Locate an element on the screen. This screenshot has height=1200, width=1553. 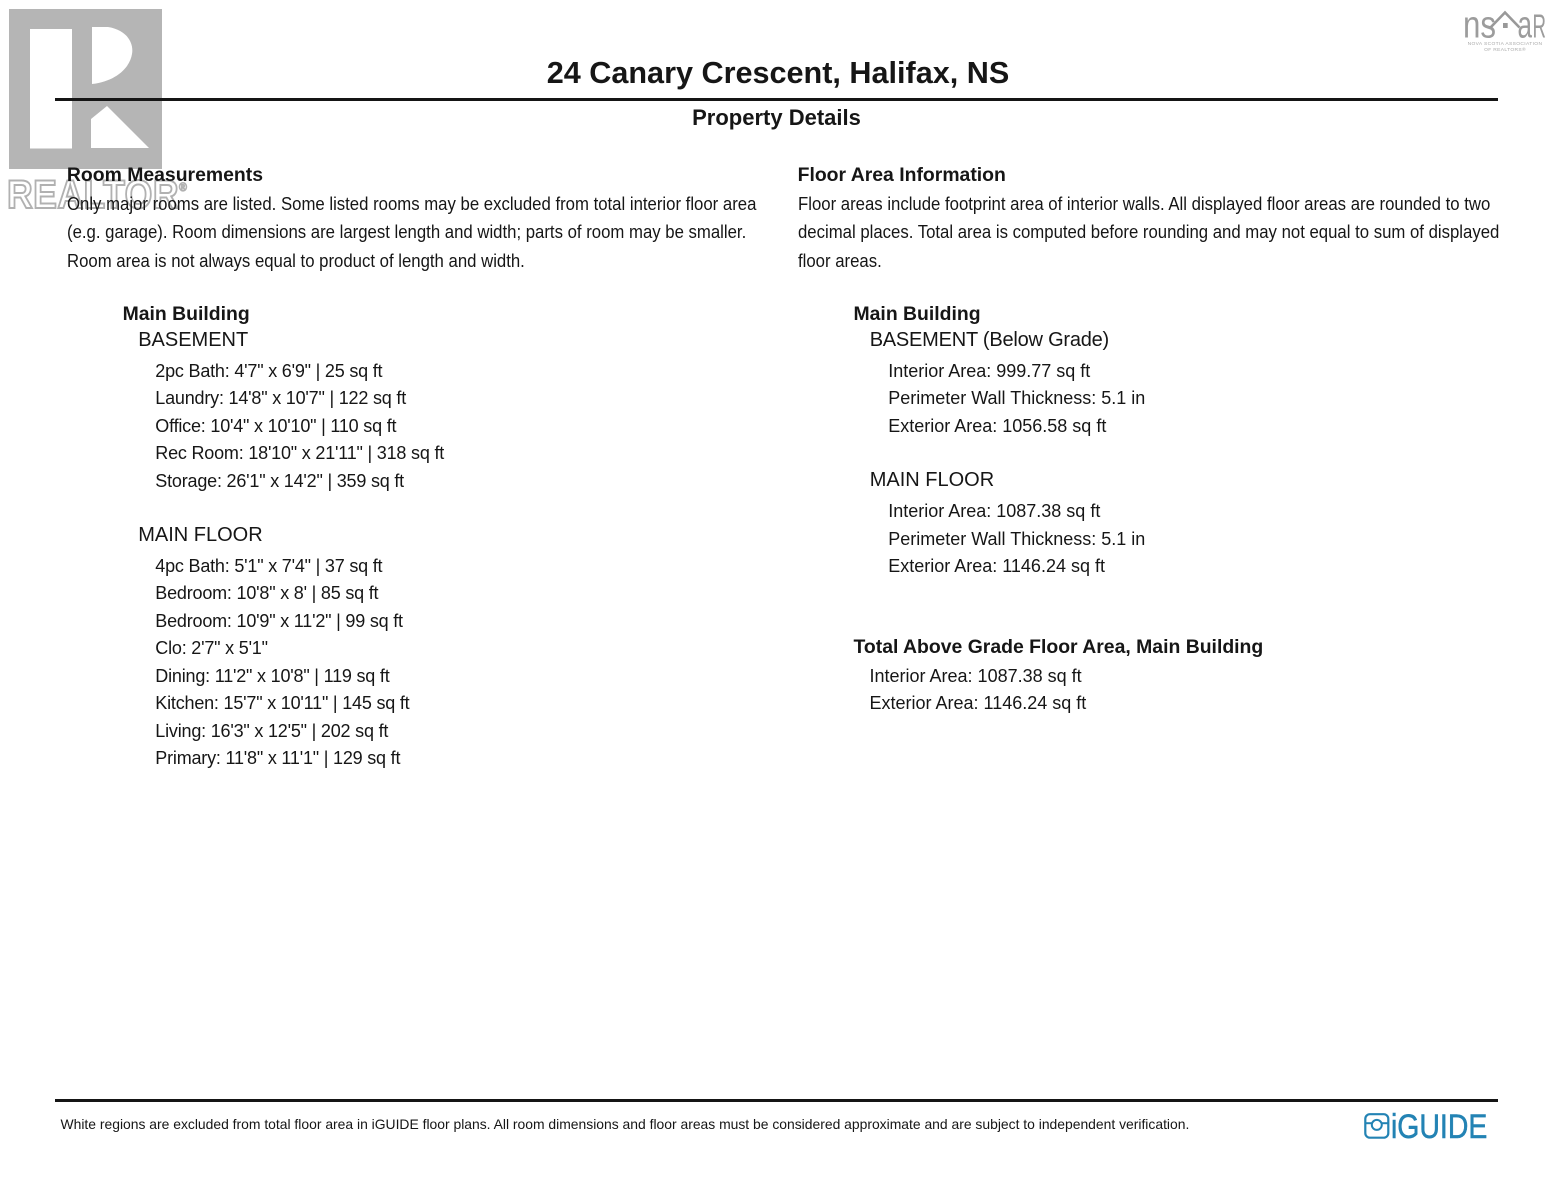
svg-text: R is located at coordinates (1540, 26).